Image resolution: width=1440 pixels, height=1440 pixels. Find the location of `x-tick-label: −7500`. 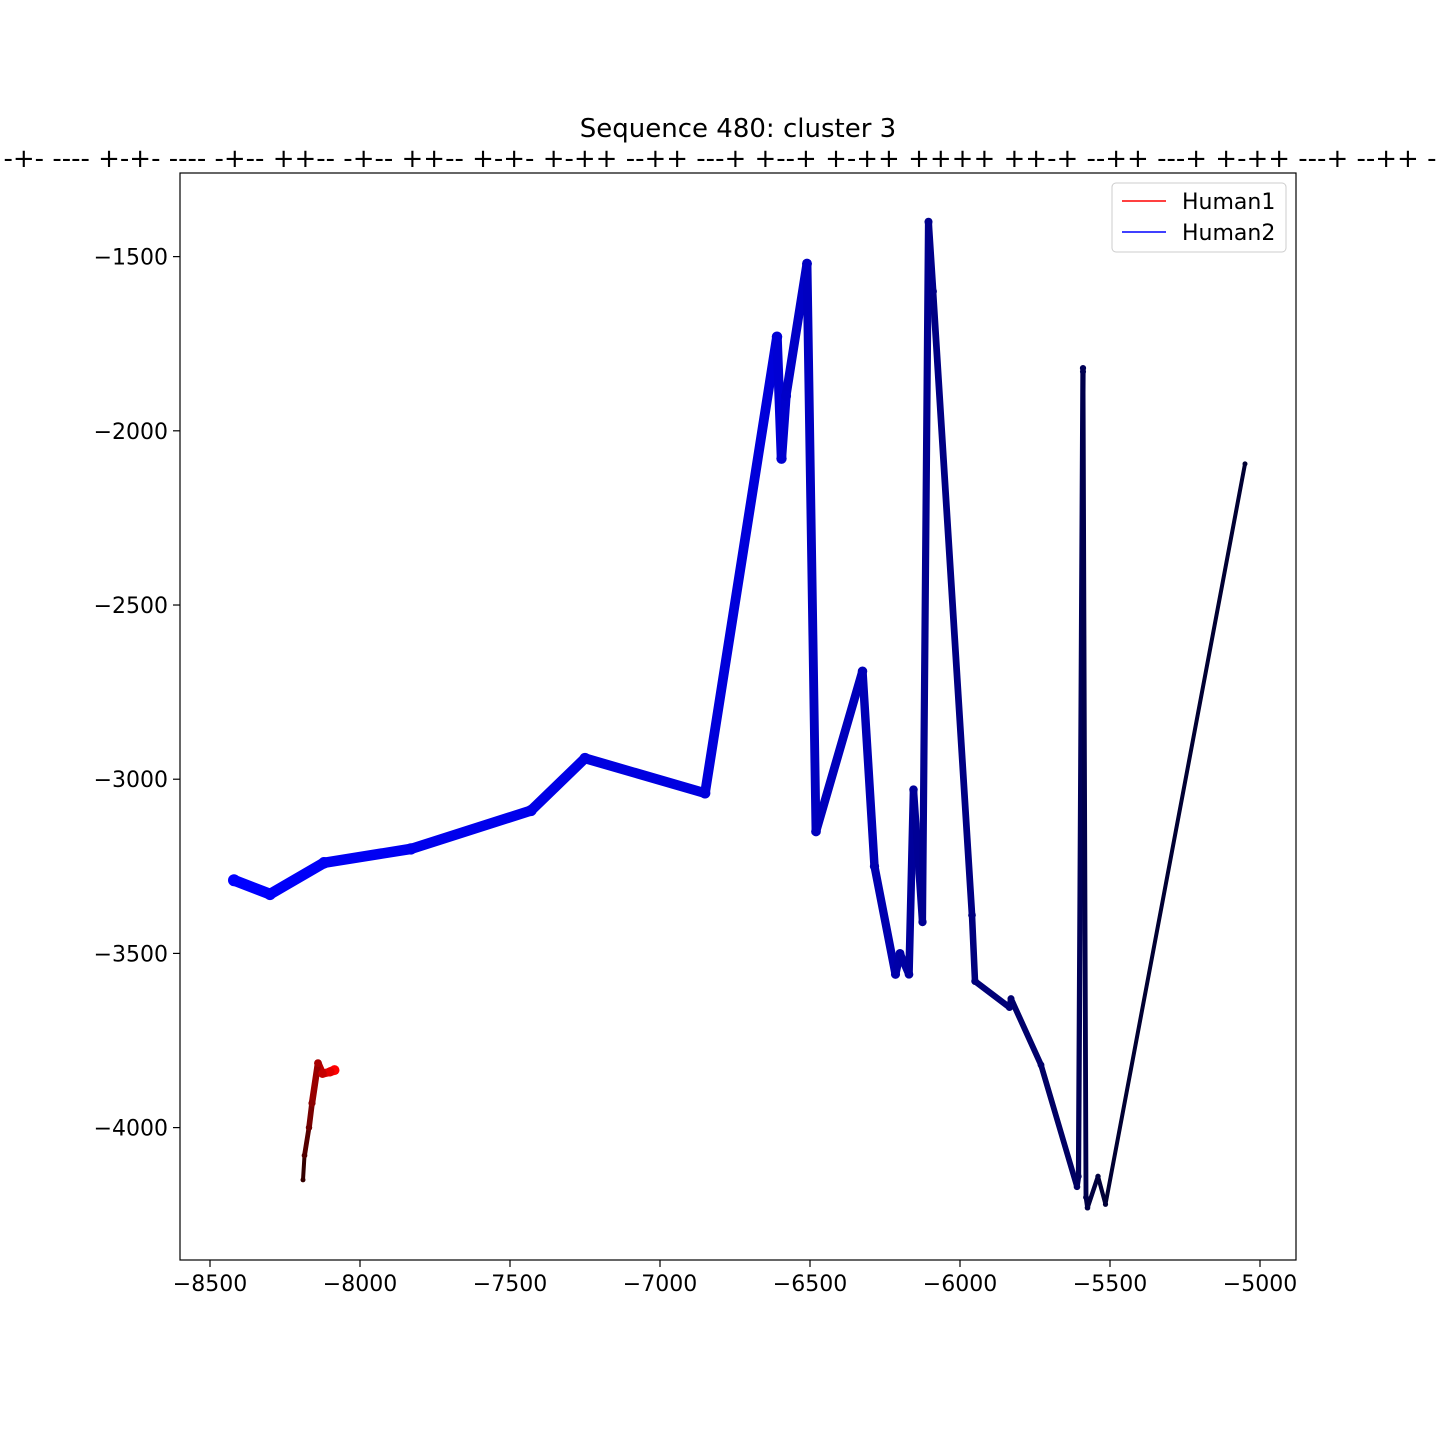

x-tick-label: −7500 is located at coordinates (510, 1284).